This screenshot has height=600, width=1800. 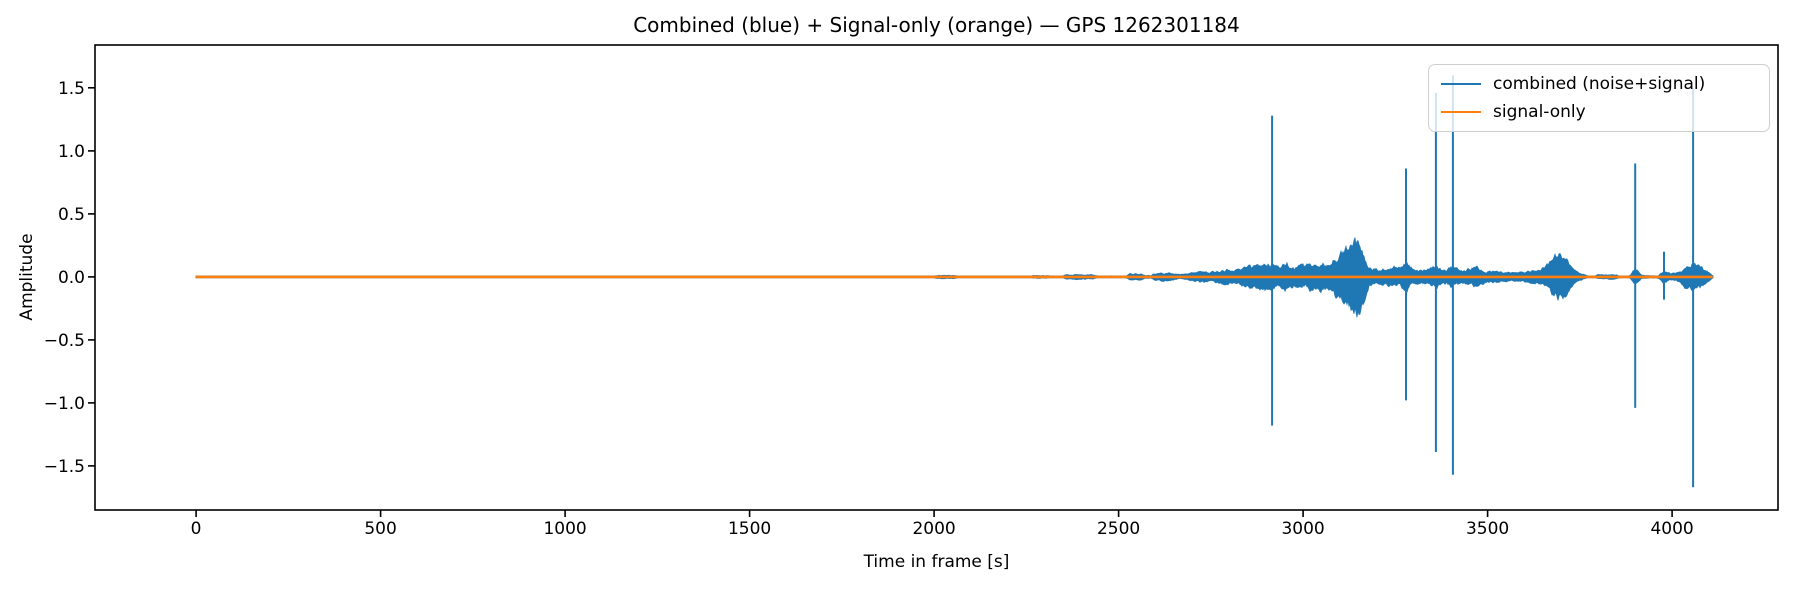 What do you see at coordinates (749, 529) in the screenshot?
I see `x-tick-label: 1500` at bounding box center [749, 529].